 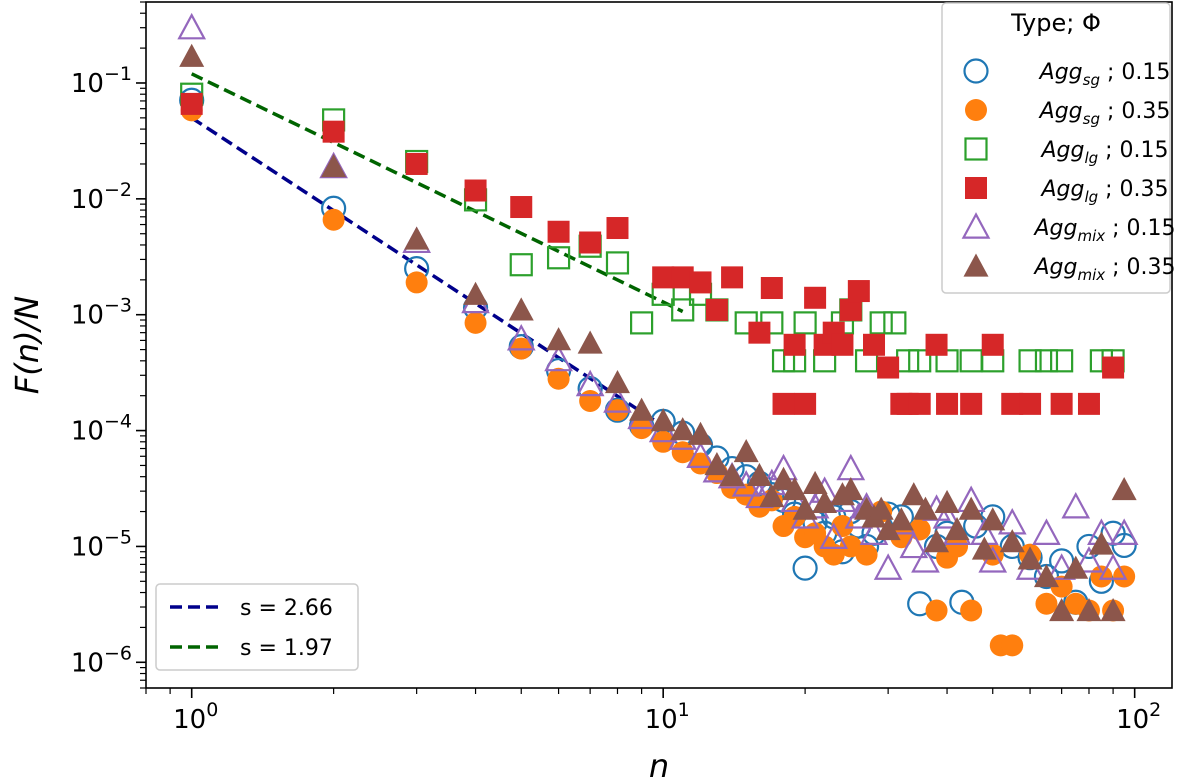 I want to click on fit-legend: s = 2.66 s = 1.97, so click(x=257, y=627).